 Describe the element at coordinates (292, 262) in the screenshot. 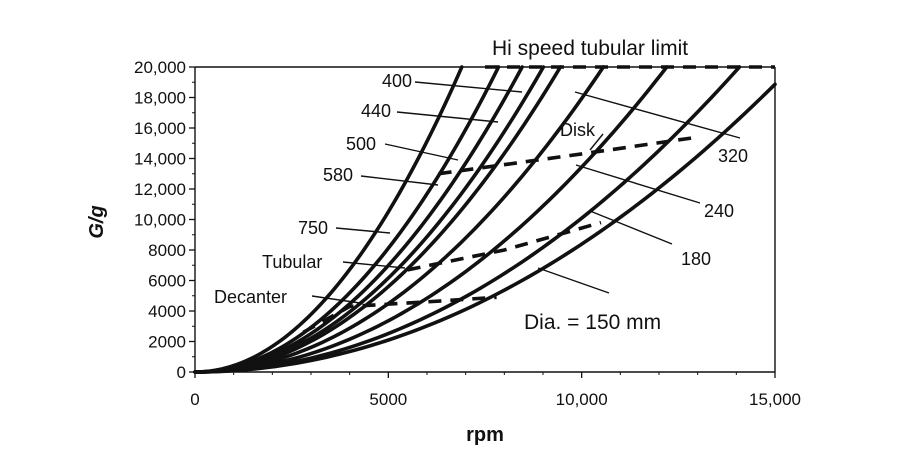

I see `tubular-label: Tubular` at that location.